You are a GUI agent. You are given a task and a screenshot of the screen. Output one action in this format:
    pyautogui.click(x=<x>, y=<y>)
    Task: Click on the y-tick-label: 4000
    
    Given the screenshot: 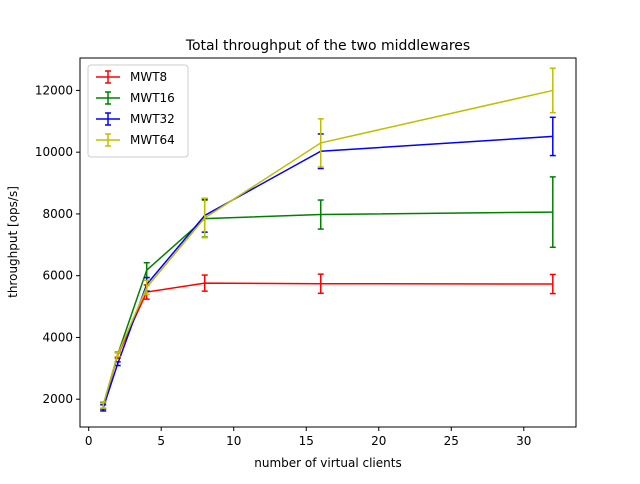 What is the action you would take?
    pyautogui.click(x=57, y=337)
    